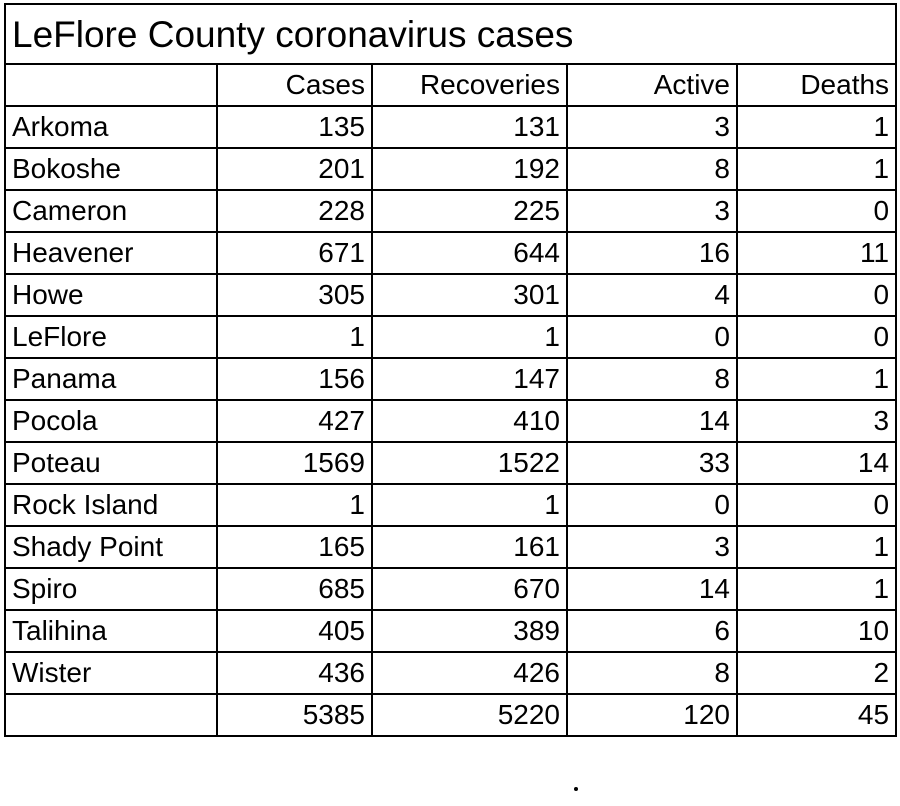 The height and width of the screenshot is (806, 900). What do you see at coordinates (111, 631) in the screenshot?
I see `cell-town: Talihina` at bounding box center [111, 631].